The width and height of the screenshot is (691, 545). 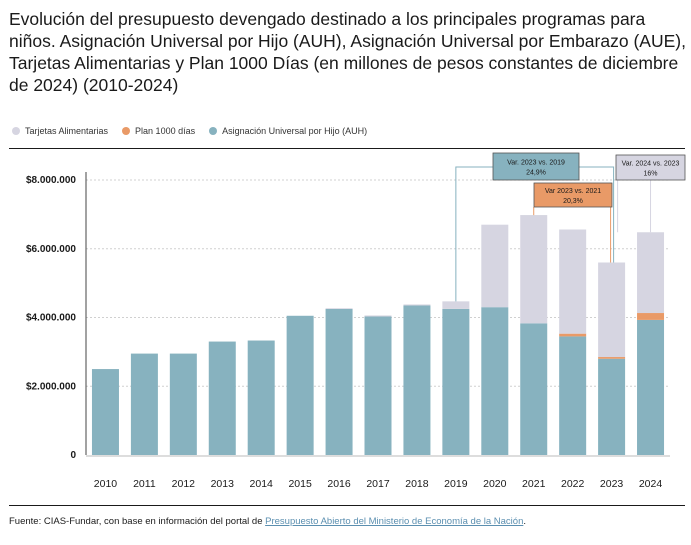 What do you see at coordinates (67, 131) in the screenshot?
I see `legend-label: Tarjetas Alimentarias` at bounding box center [67, 131].